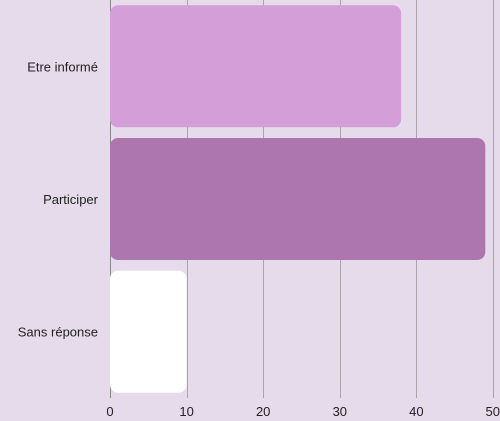 This screenshot has height=421, width=500. Describe the element at coordinates (62, 66) in the screenshot. I see `category-label-1: Etre informé` at that location.